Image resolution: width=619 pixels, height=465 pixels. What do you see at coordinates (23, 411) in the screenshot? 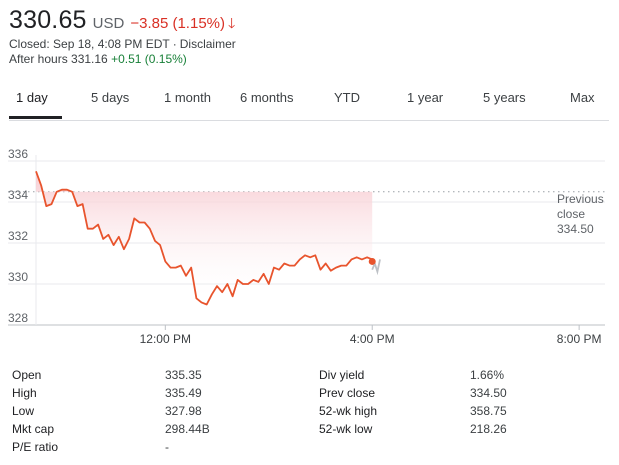
I see `stat-label: Low` at bounding box center [23, 411].